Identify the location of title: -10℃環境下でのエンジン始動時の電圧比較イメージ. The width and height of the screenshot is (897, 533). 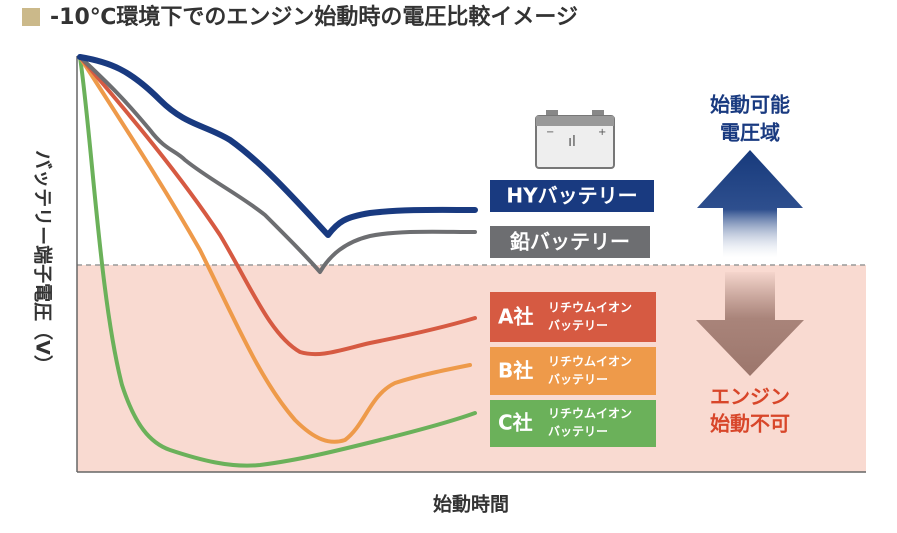
(314, 17).